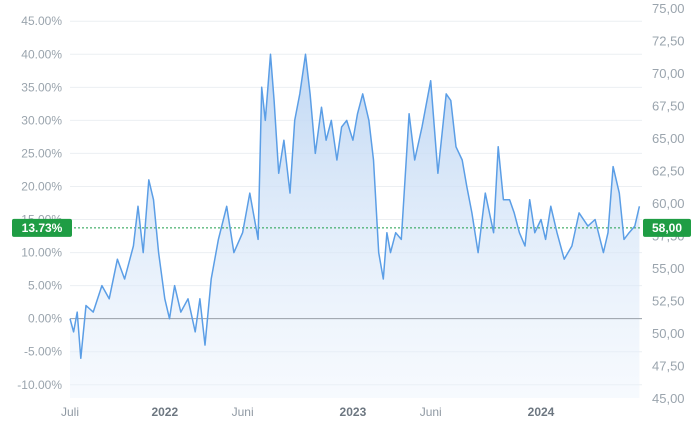 This screenshot has width=699, height=425. I want to click on left-tick-label: 45.00%, so click(41, 21).